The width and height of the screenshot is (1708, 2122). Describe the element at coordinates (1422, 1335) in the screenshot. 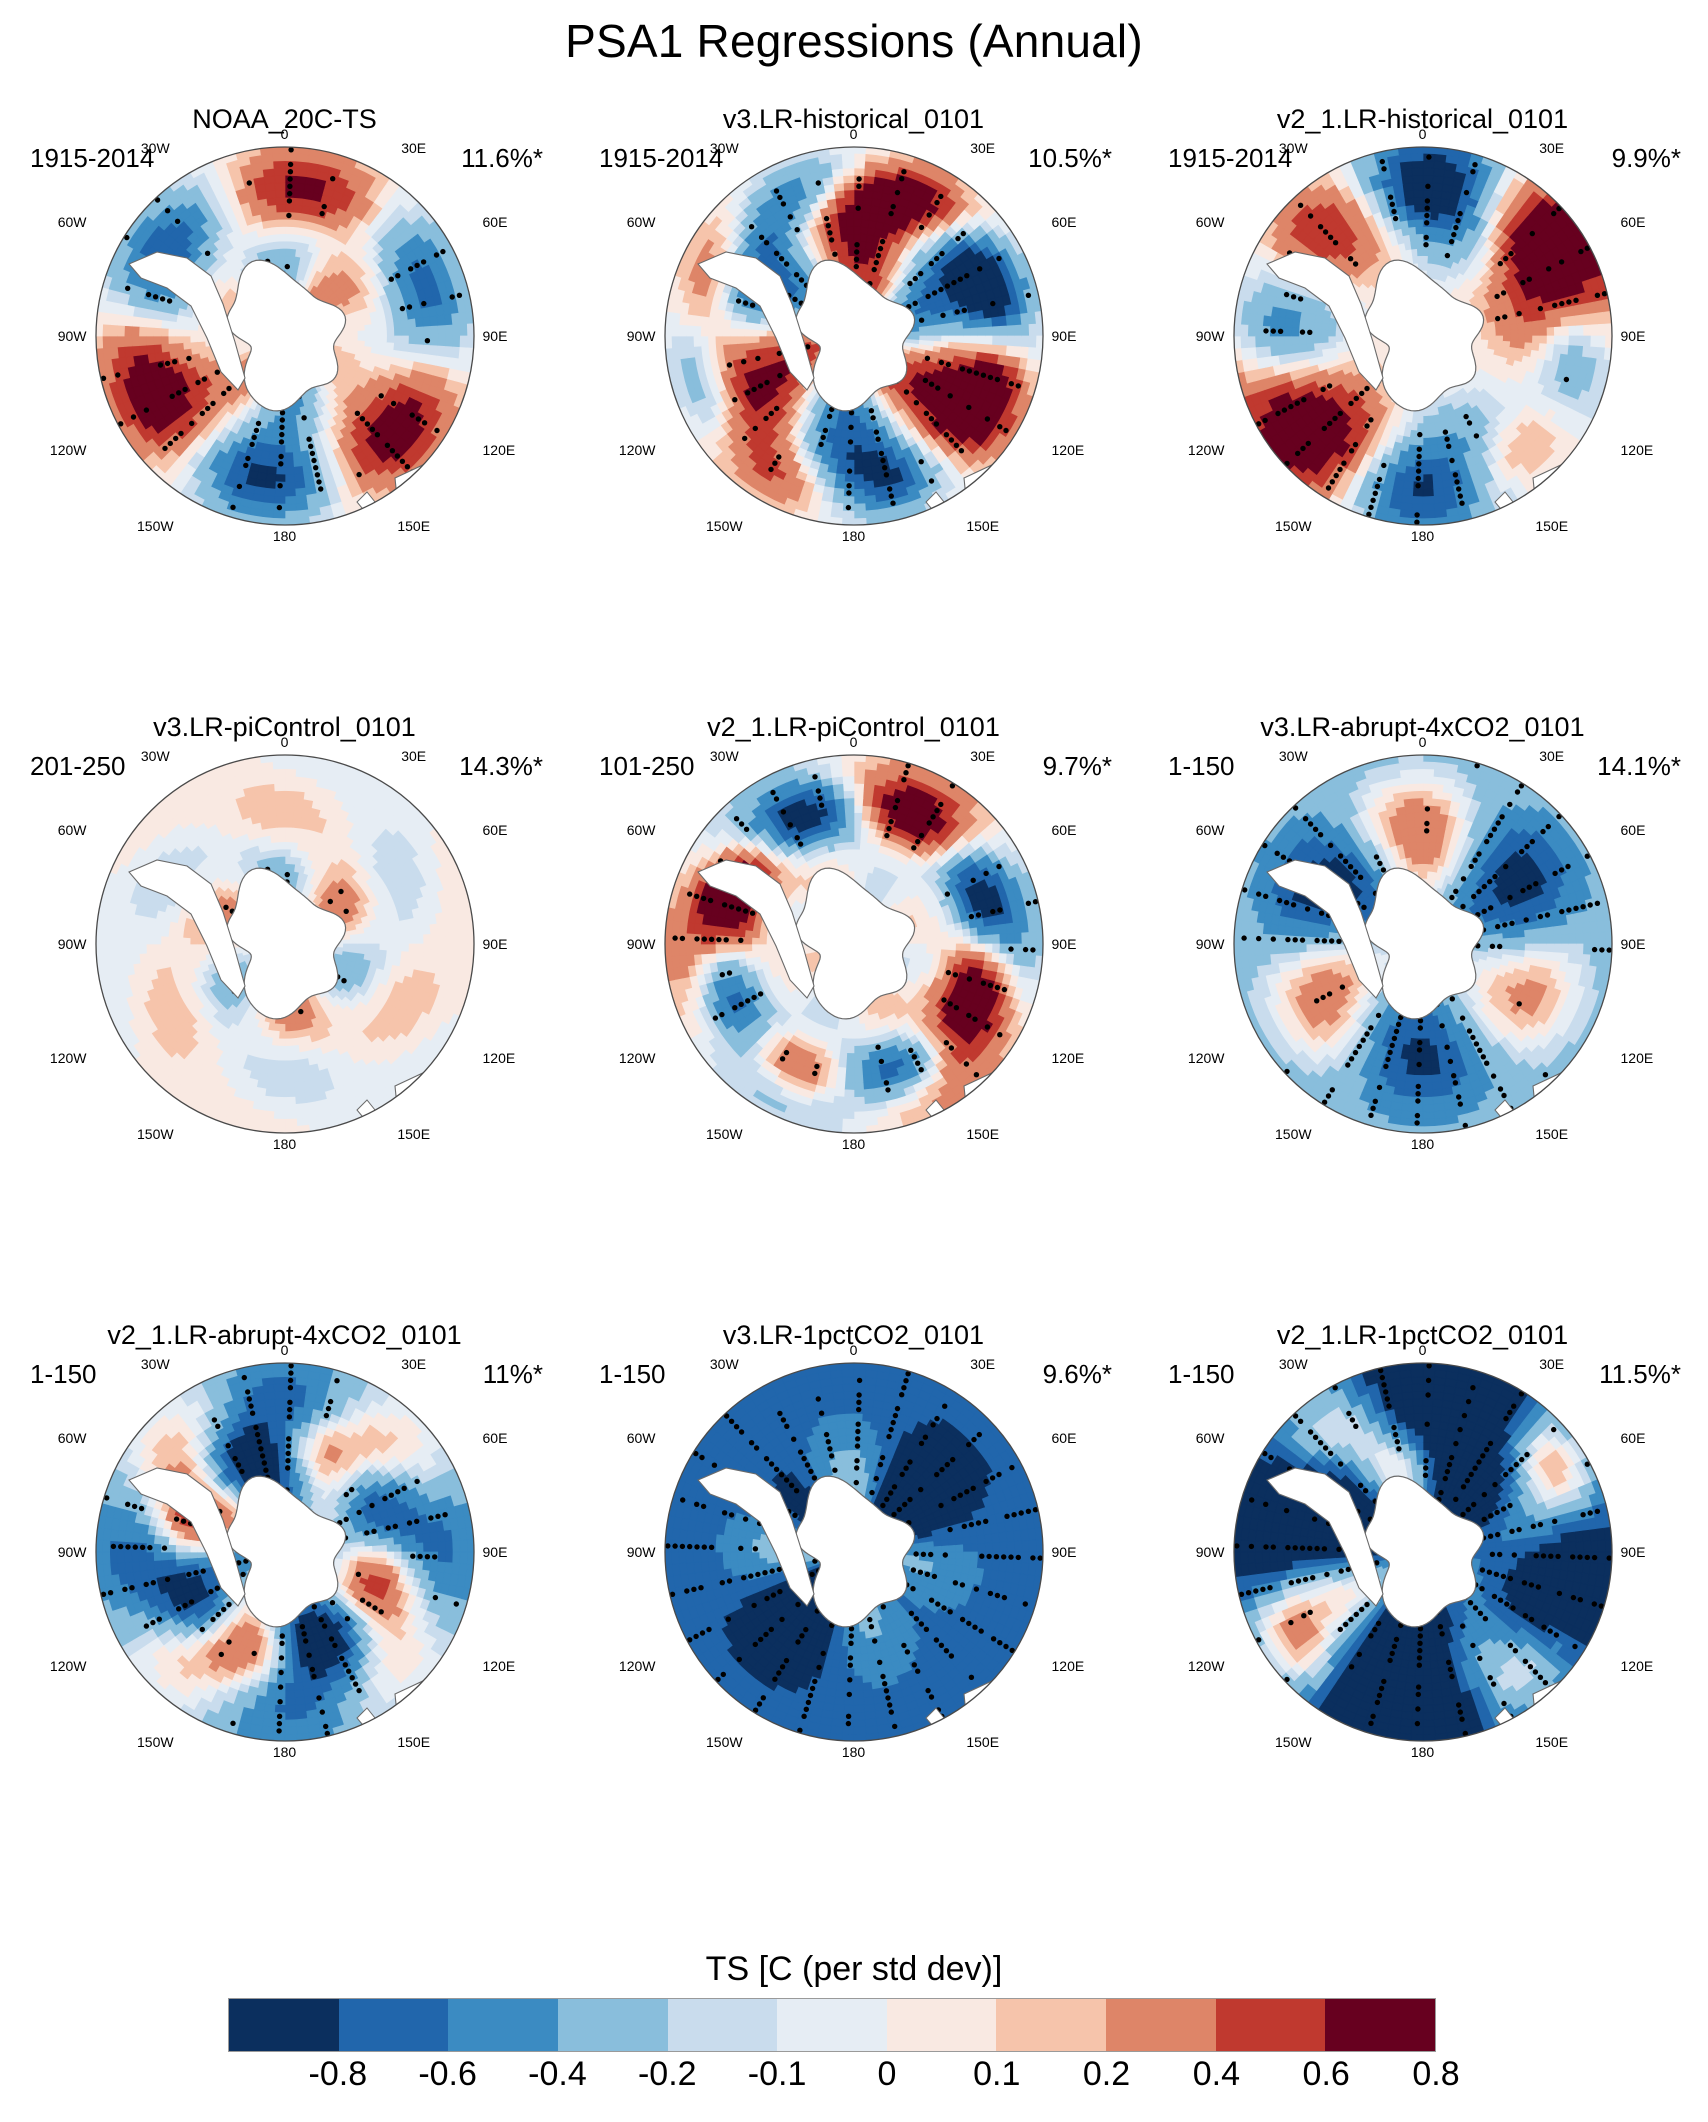

I see `panel-title-9: v2_1.LR-1pctCO2_0101` at that location.